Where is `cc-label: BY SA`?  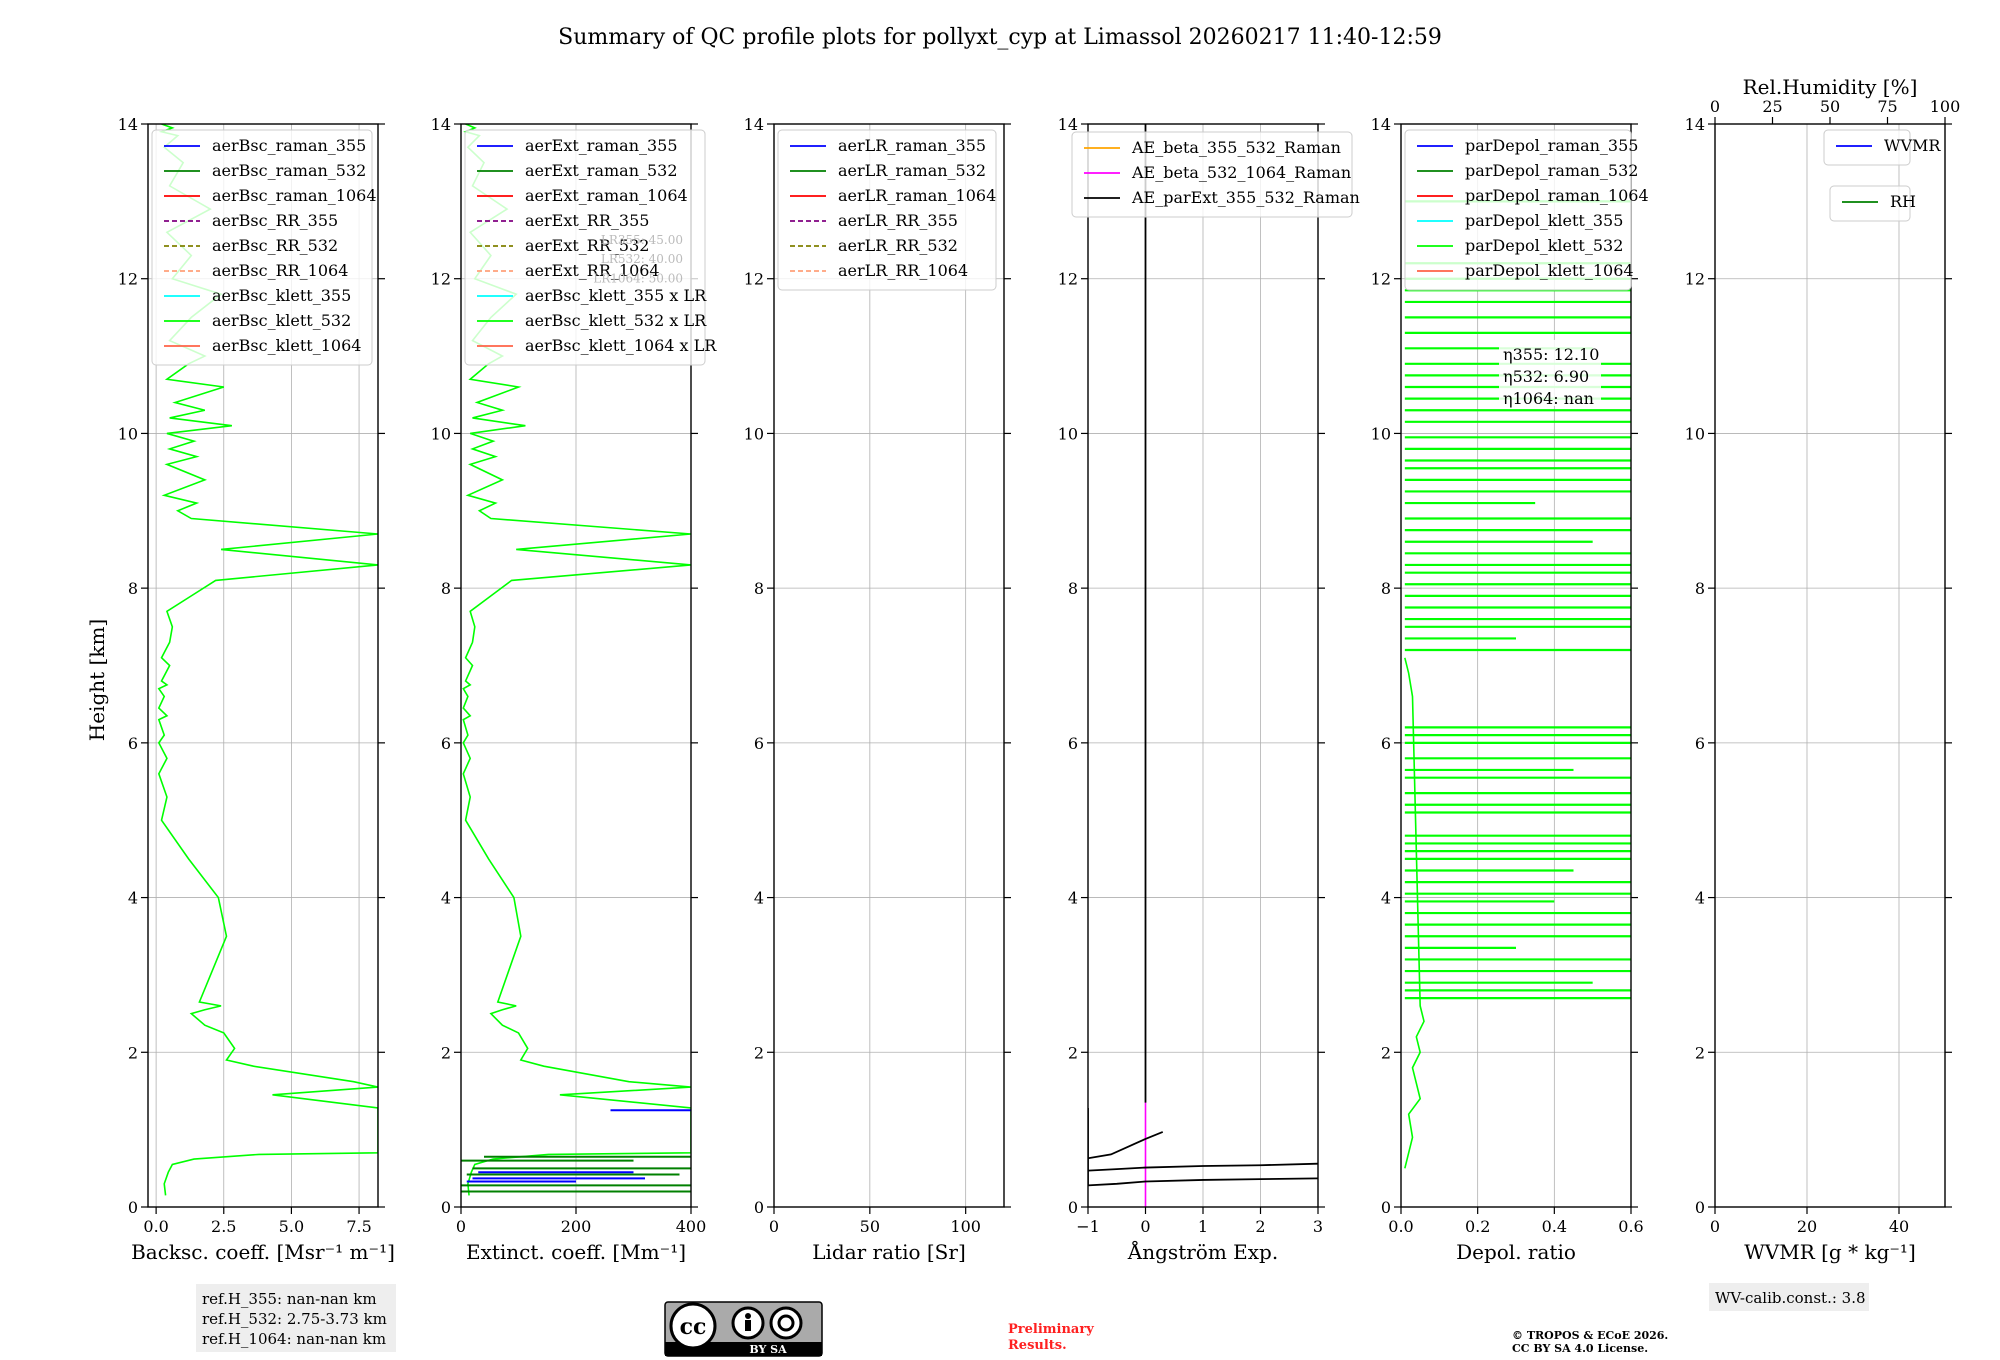 cc-label: BY SA is located at coordinates (768, 1349).